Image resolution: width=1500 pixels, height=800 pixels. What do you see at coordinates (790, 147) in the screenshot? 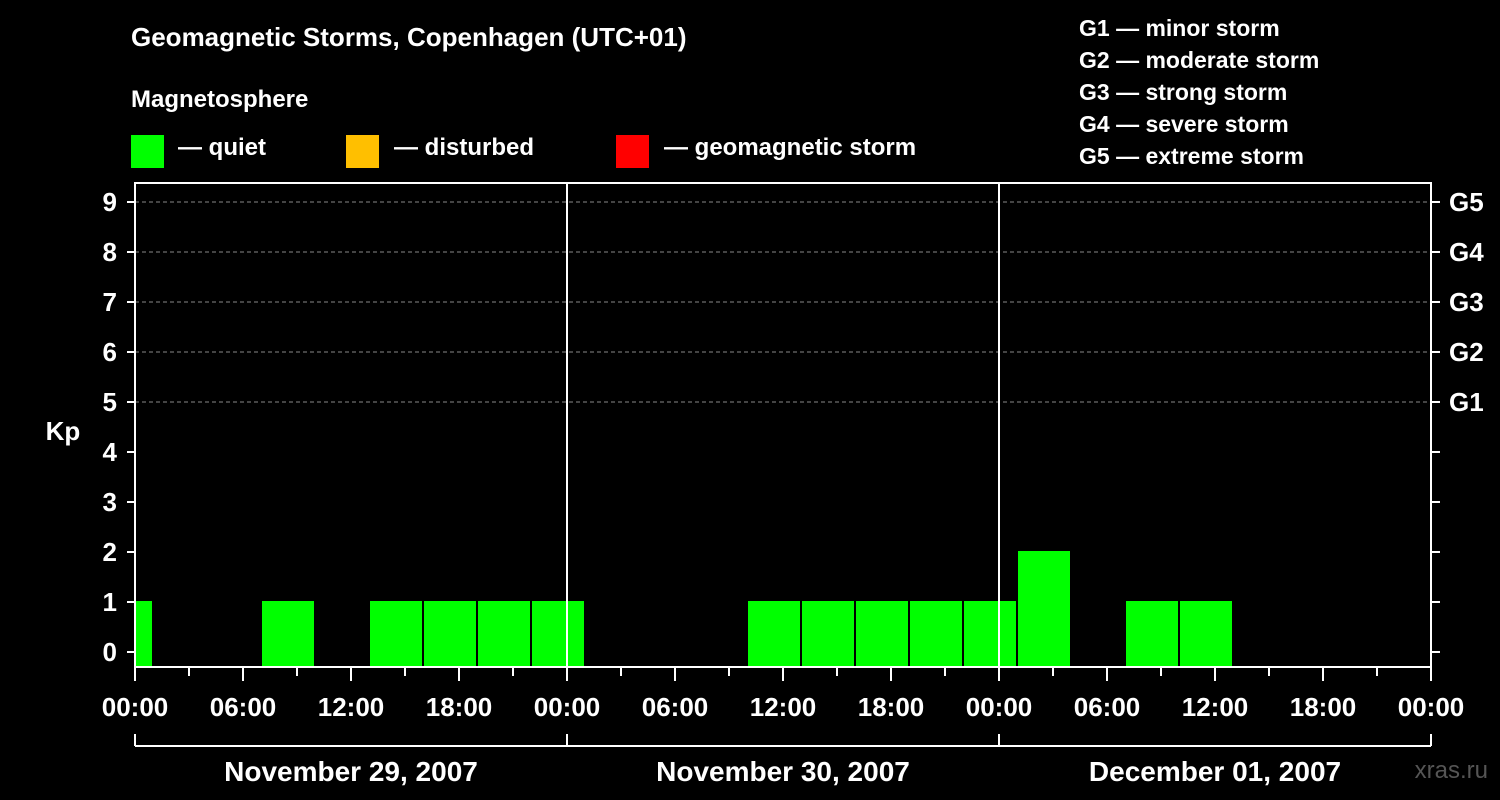
I see `storm-legend-label: — geomagnetic storm` at bounding box center [790, 147].